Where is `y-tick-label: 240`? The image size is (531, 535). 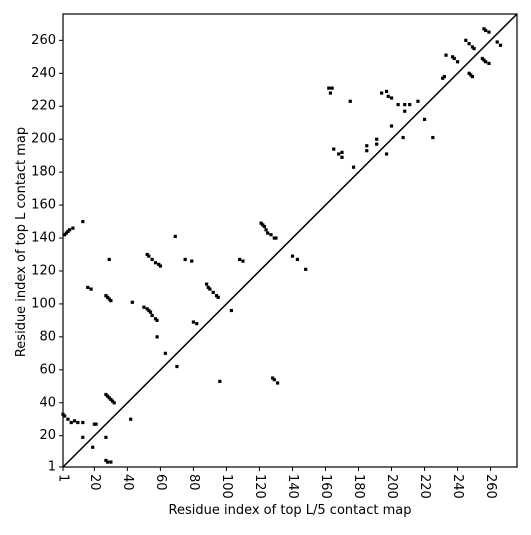
y-tick-label: 240 is located at coordinates (43, 73).